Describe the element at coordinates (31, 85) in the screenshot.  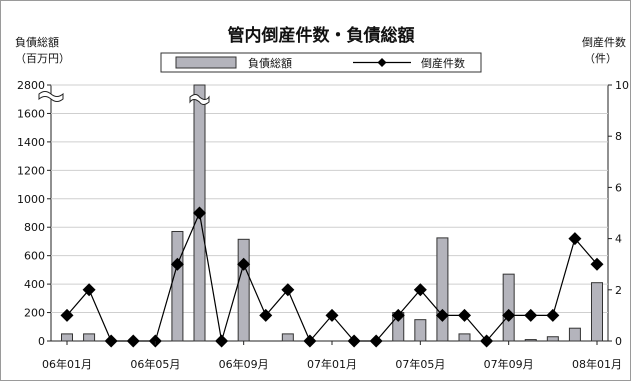
I see `y-left-tick-label: 2800` at that location.